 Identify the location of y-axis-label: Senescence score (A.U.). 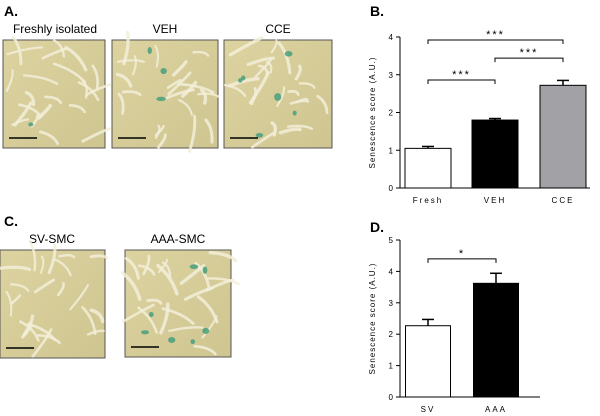
(372, 319).